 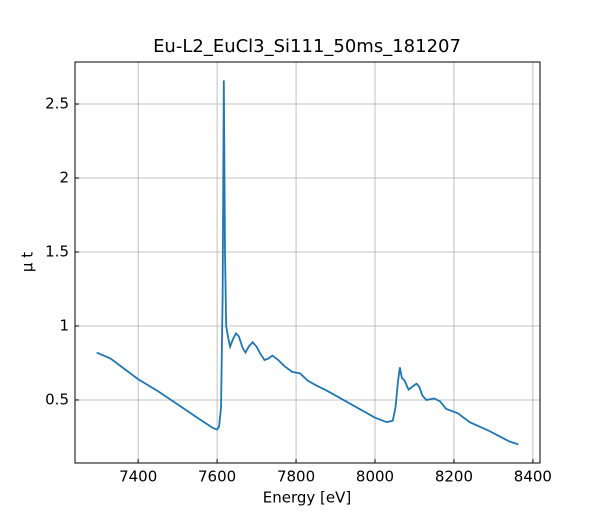 I want to click on y-tick-label: 0.5, so click(x=57, y=399).